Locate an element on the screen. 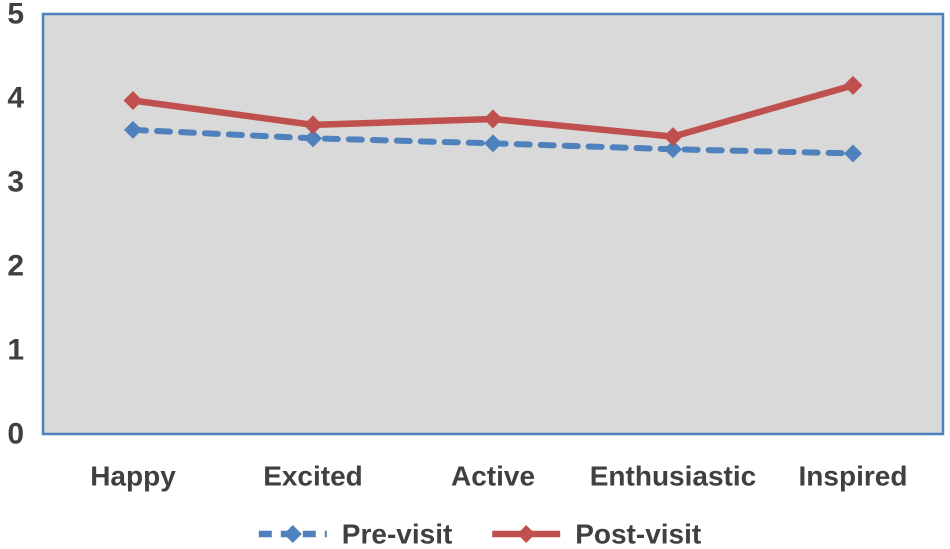  marker-post-visit-active is located at coordinates (493, 119).